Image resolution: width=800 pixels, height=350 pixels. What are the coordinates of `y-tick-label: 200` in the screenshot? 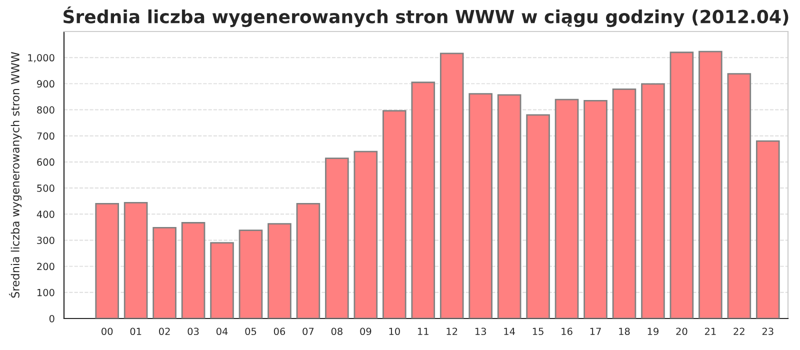 It's located at (45, 266).